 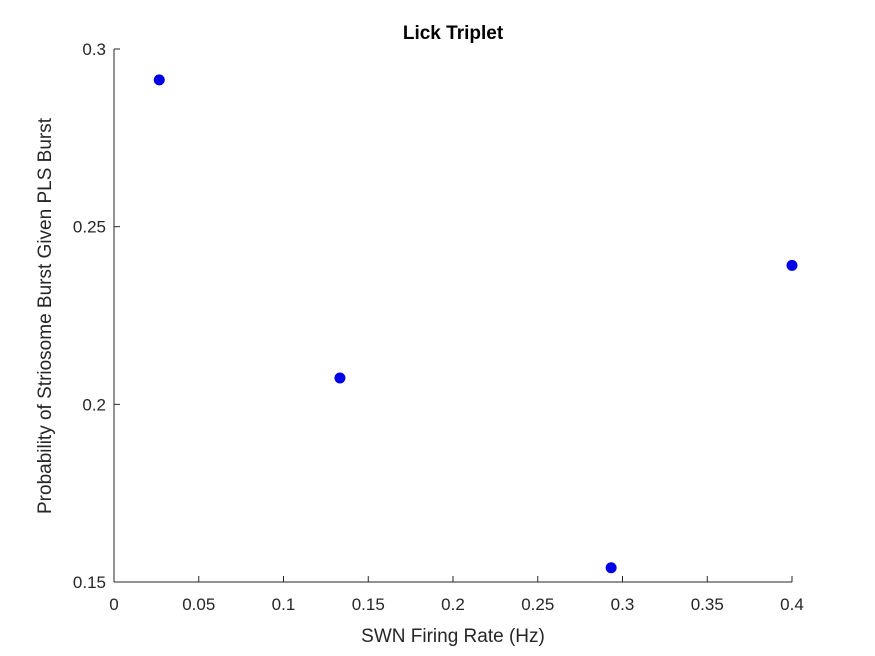 I want to click on x-tick-label: 0.4, so click(x=792, y=604).